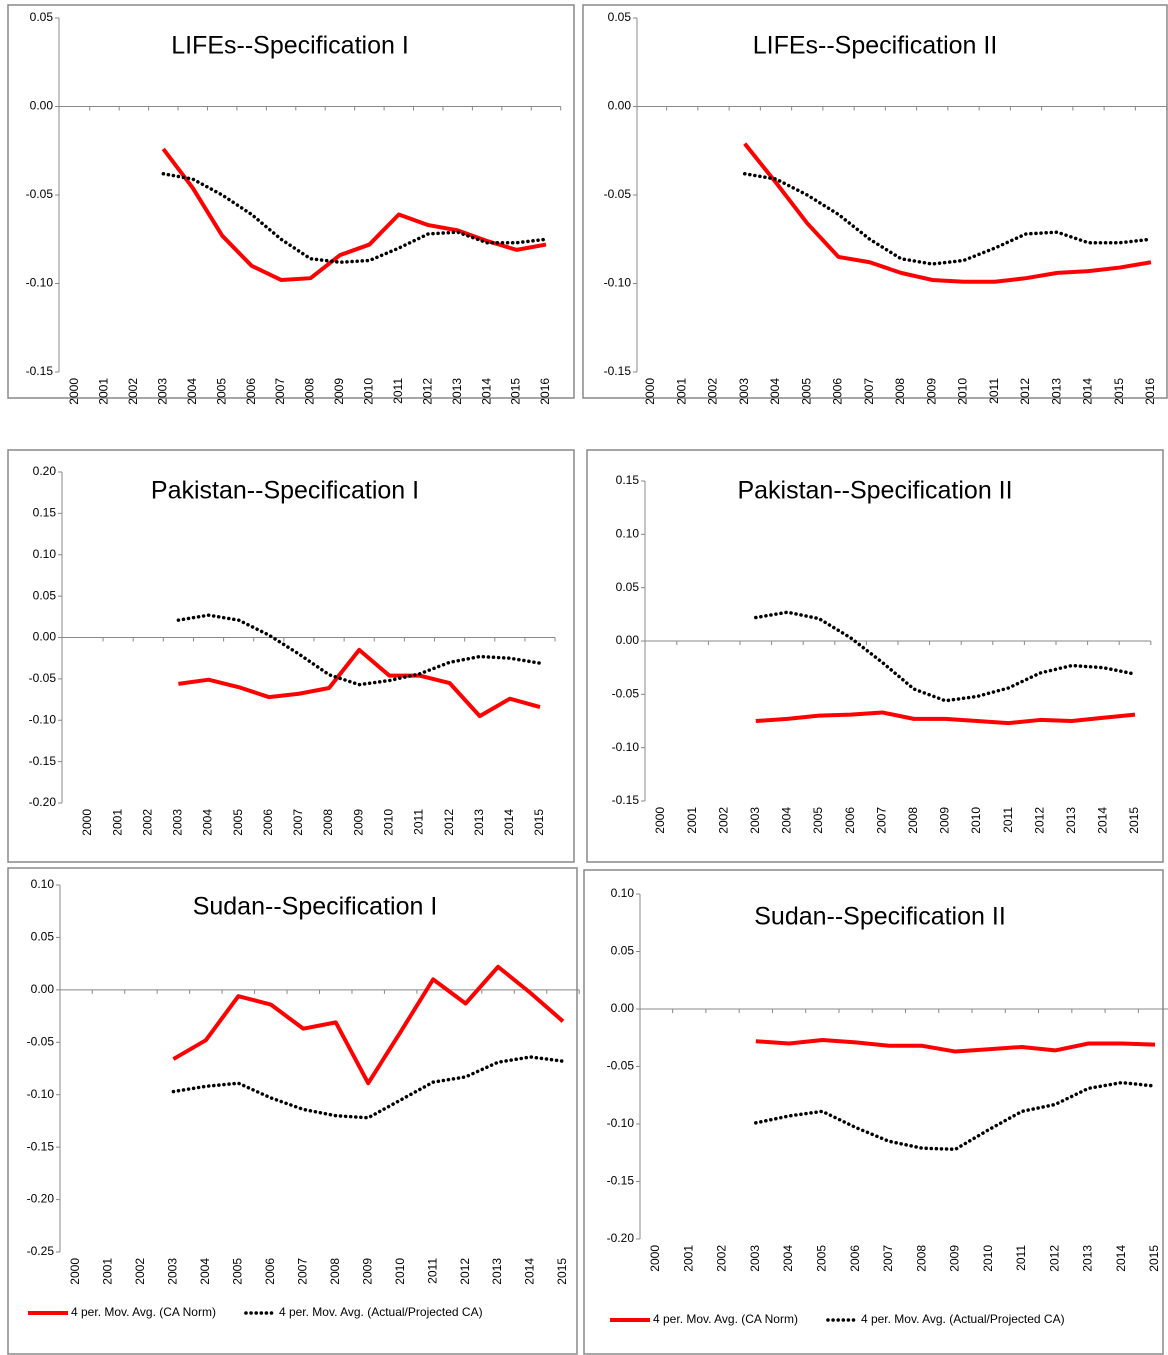 The width and height of the screenshot is (1168, 1355). I want to click on y-tick-label: 0.15, so click(45, 513).